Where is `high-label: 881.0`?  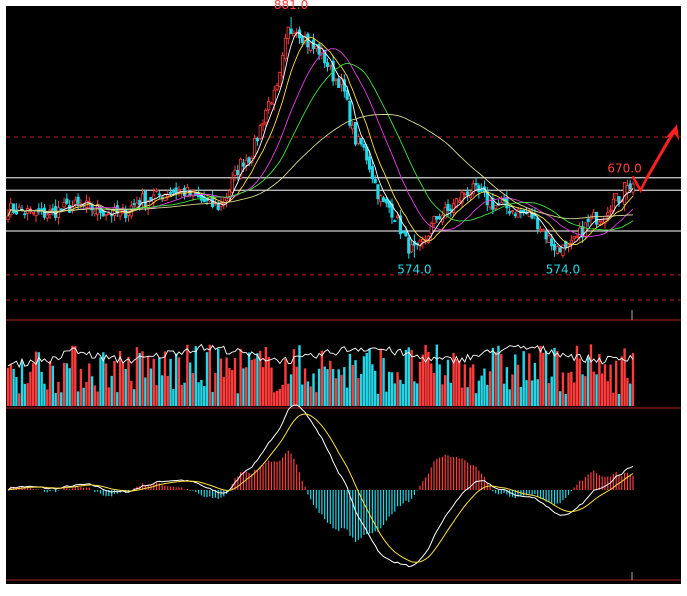
high-label: 881.0 is located at coordinates (291, 6).